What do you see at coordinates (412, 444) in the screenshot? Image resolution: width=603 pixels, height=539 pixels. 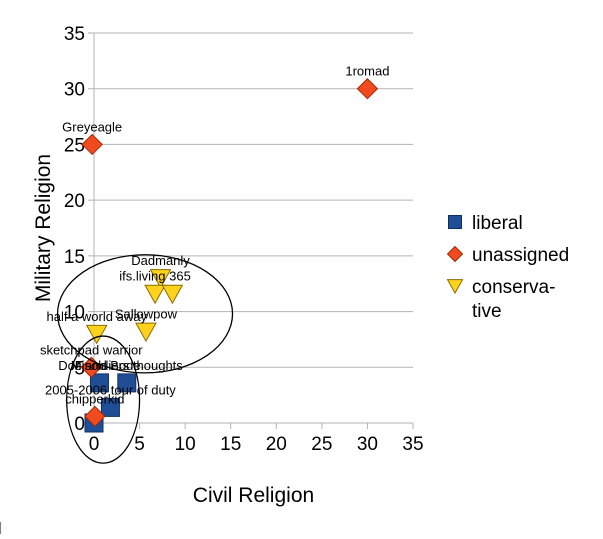 I see `x-tick-label: 35` at bounding box center [412, 444].